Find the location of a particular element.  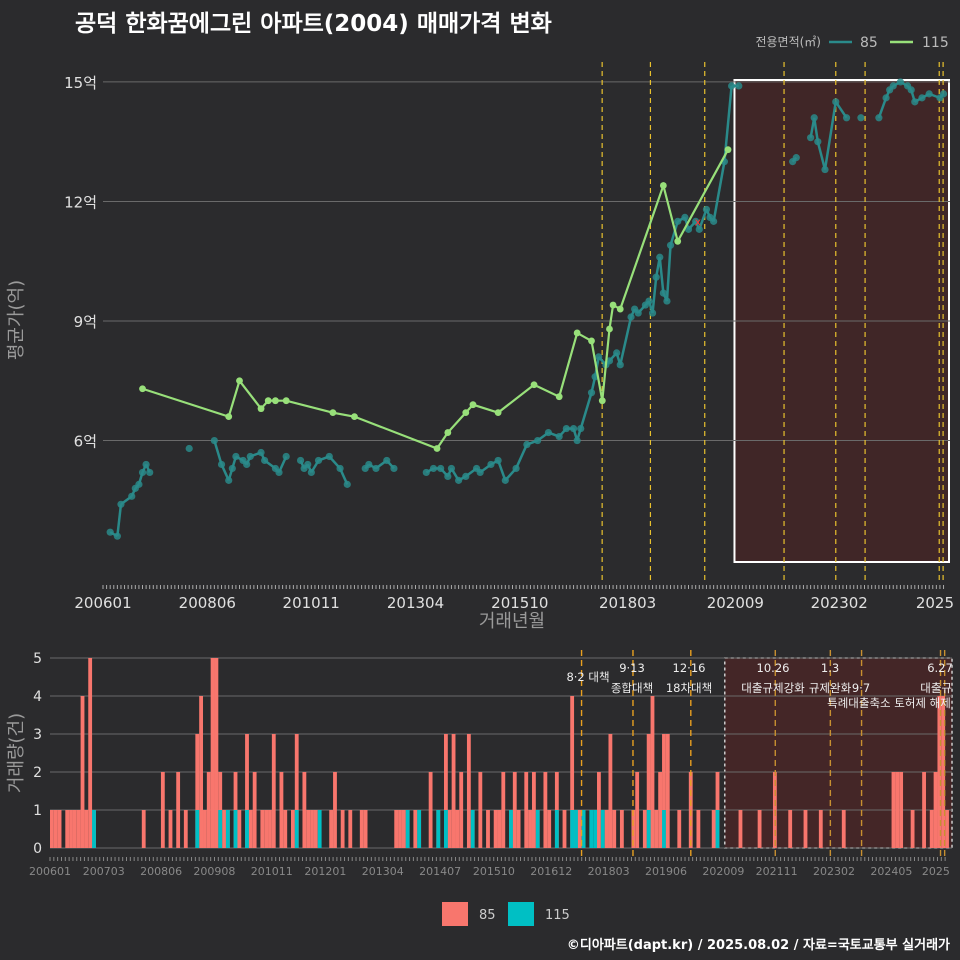

price-x-tick-label: 202009 is located at coordinates (735, 603).